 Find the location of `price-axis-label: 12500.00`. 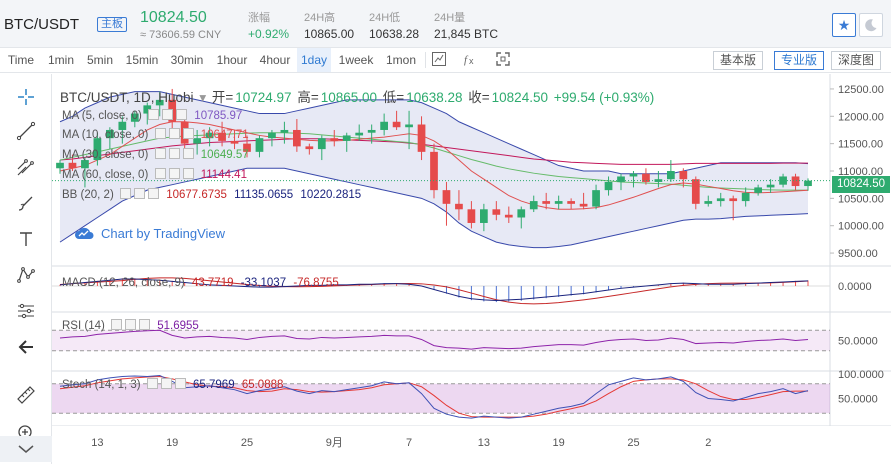

price-axis-label: 12500.00 is located at coordinates (861, 90).